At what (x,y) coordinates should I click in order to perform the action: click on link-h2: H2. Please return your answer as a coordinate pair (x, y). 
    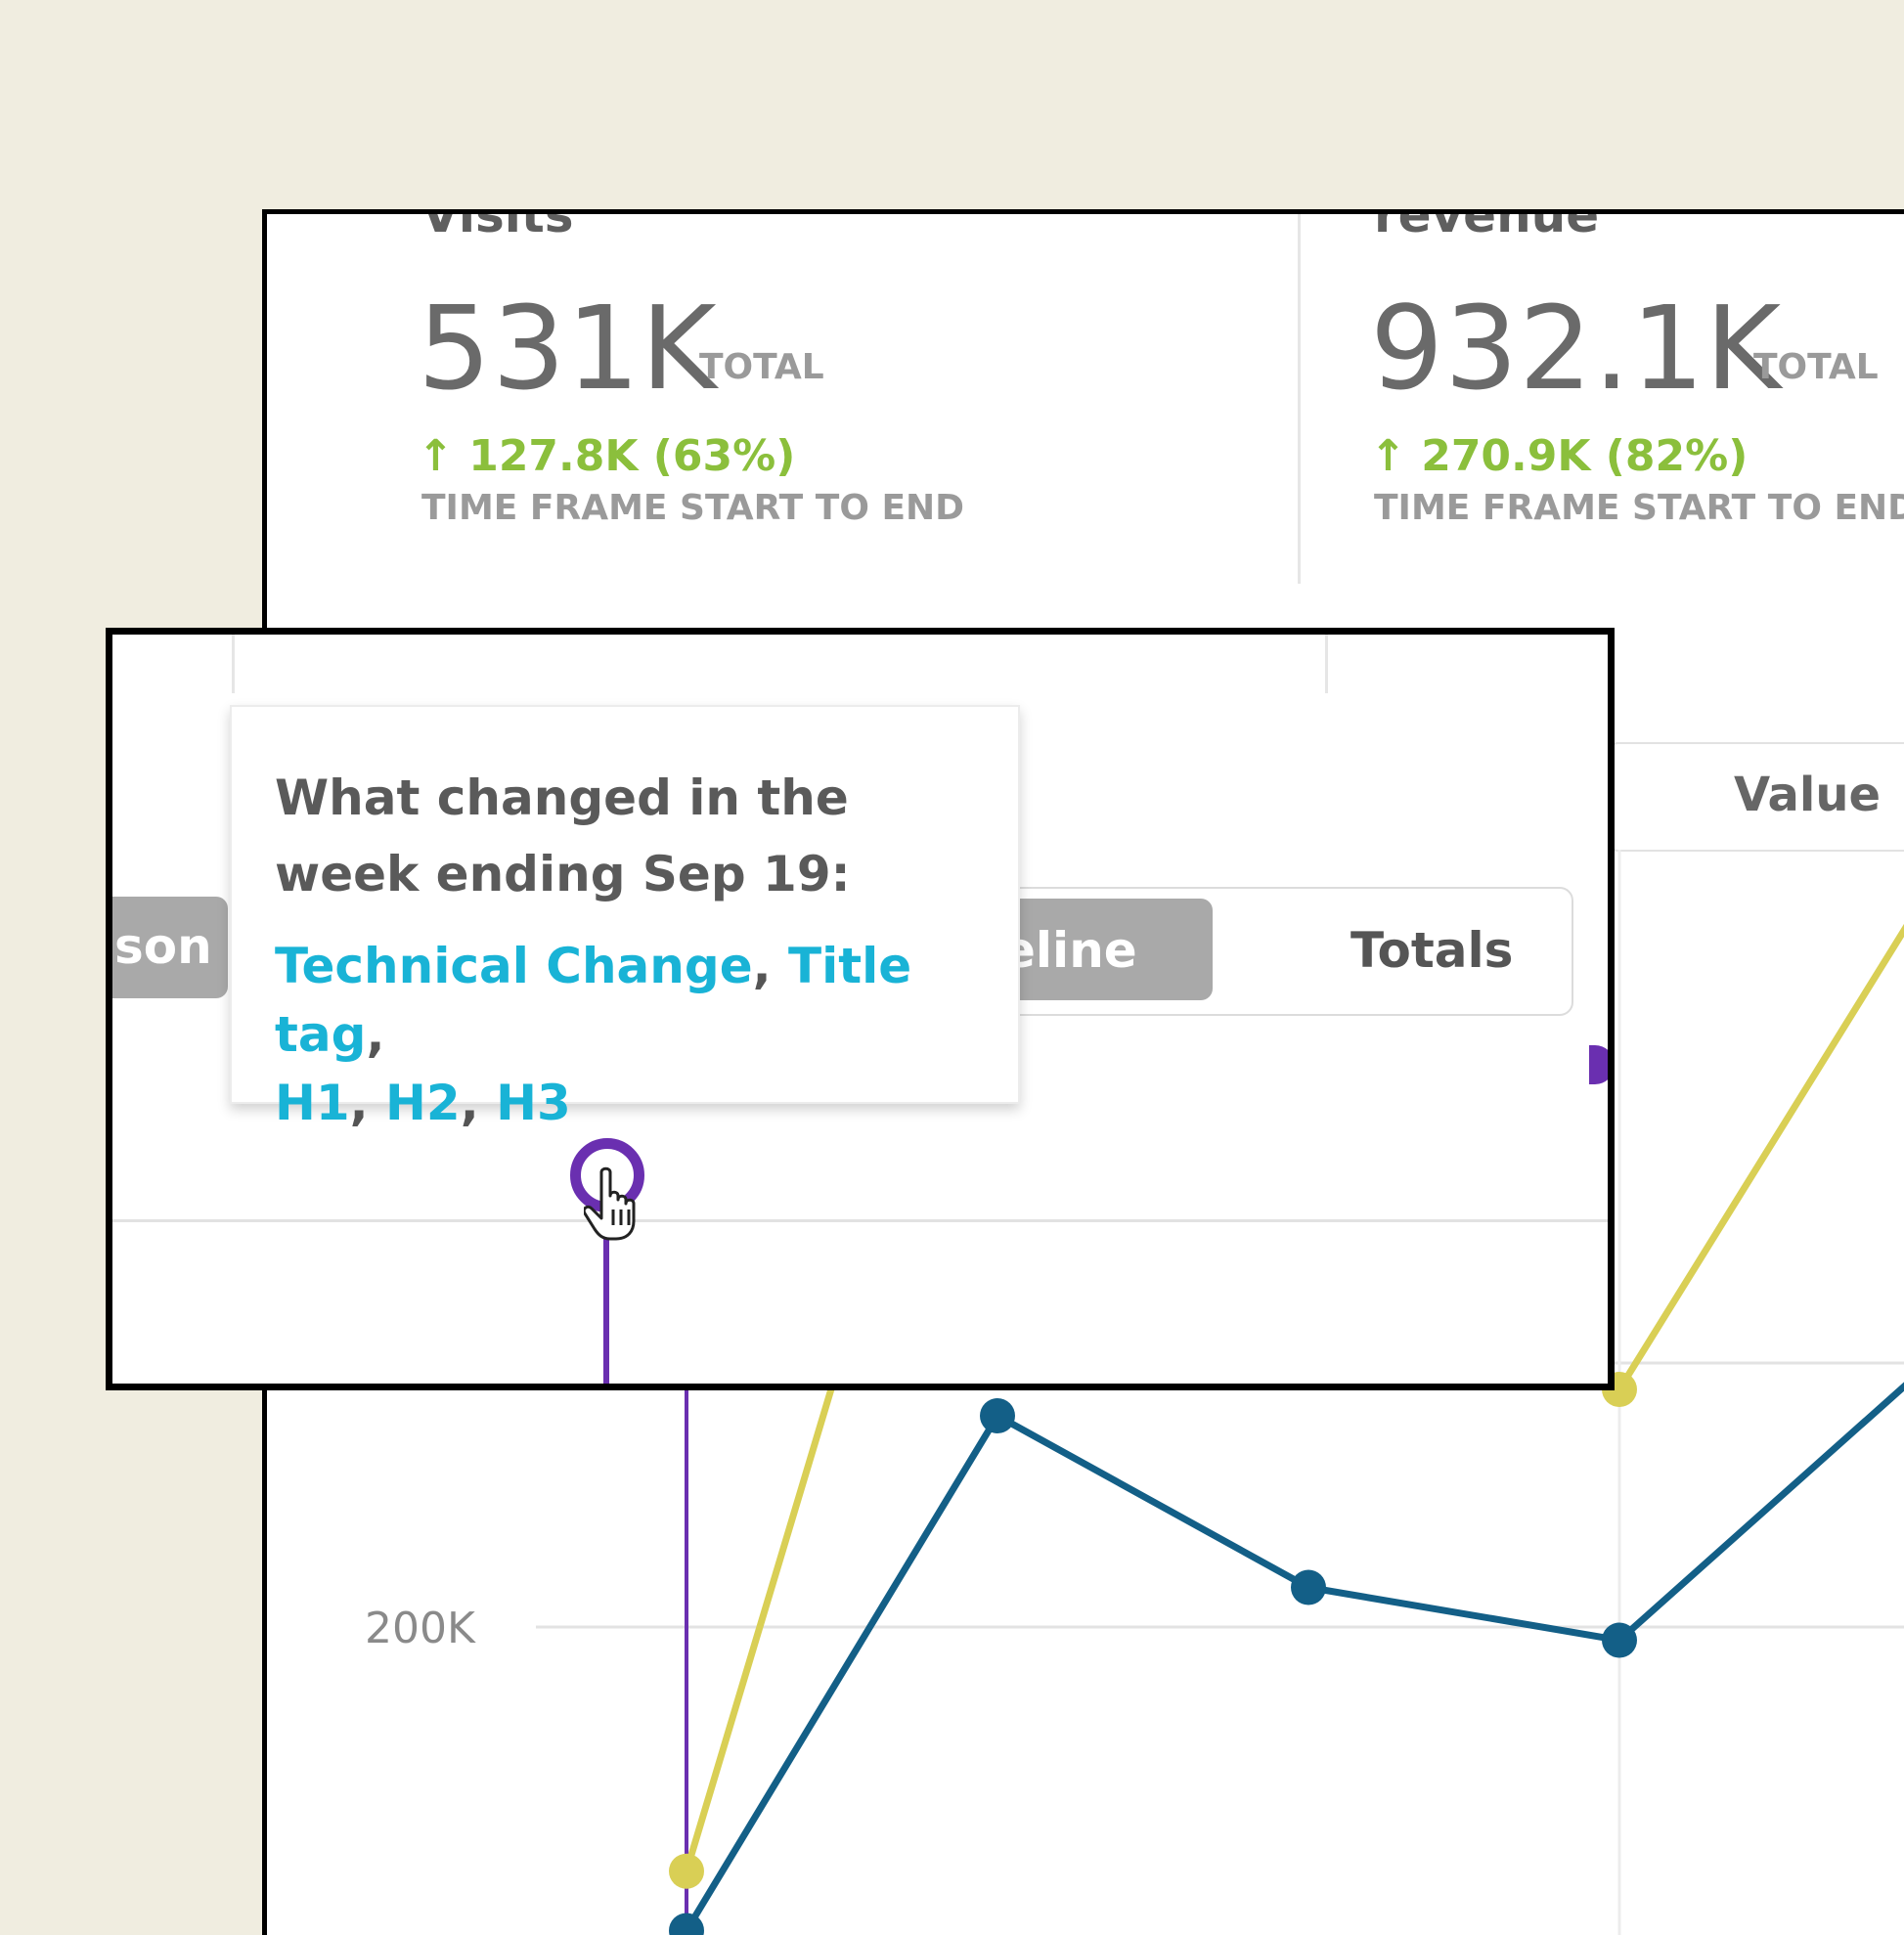
    Looking at the image, I should click on (423, 1103).